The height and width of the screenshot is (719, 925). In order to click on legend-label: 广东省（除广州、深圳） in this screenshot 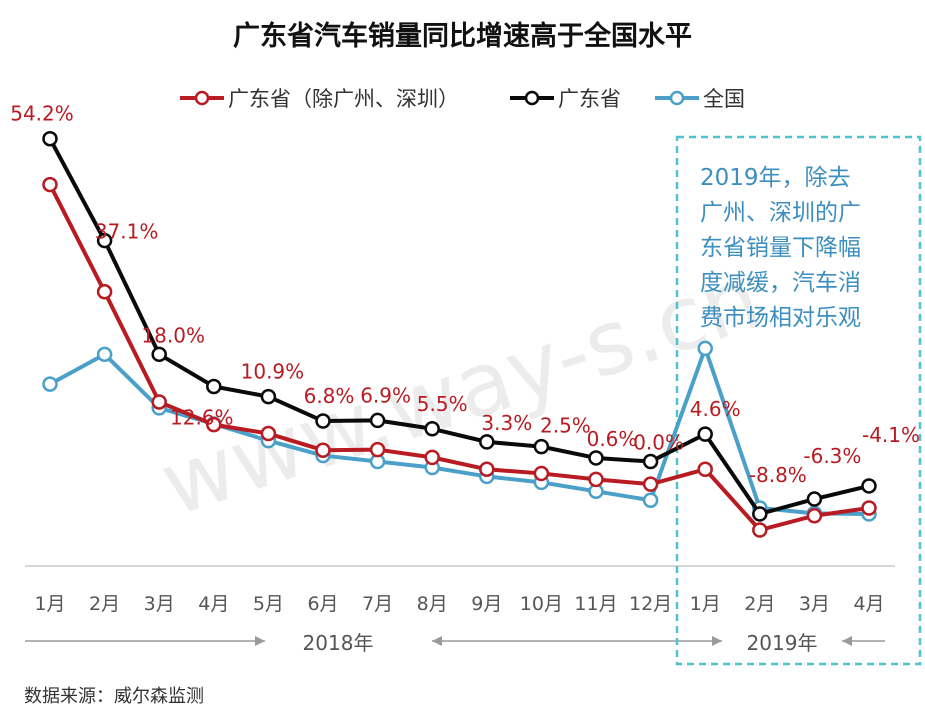, I will do `click(343, 99)`.